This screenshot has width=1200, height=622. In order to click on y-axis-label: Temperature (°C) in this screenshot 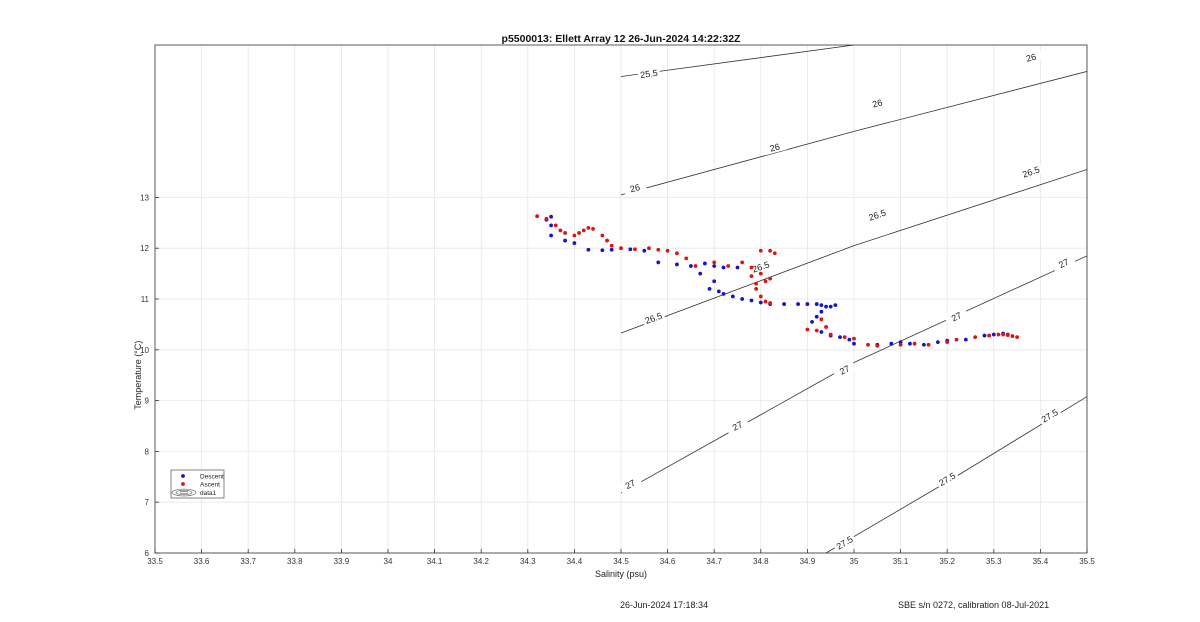, I will do `click(138, 375)`.